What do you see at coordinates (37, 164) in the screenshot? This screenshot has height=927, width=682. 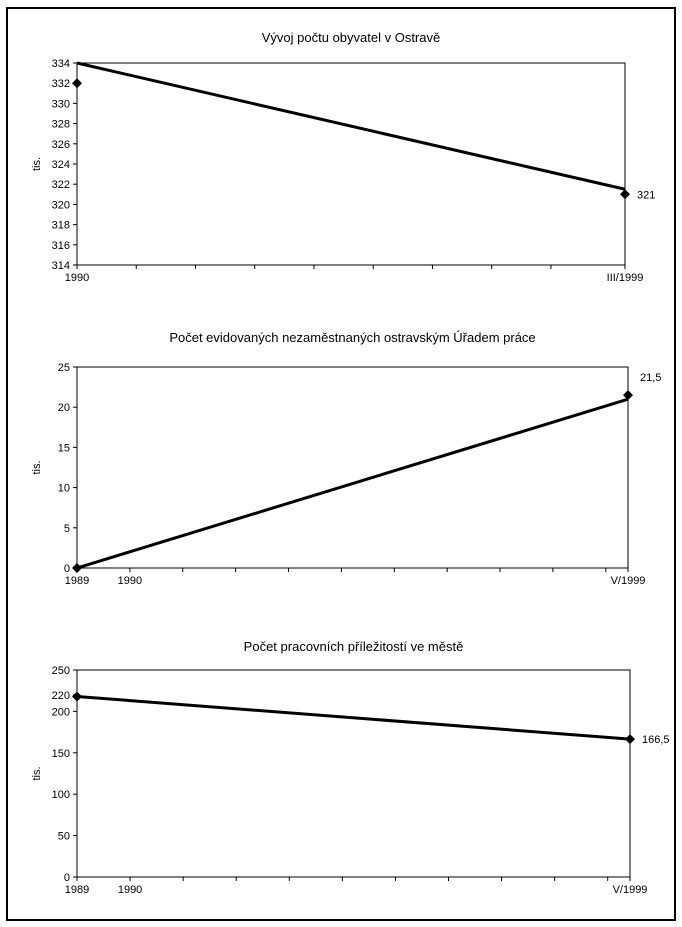 I see `chart1-y-axis-label: tis.` at bounding box center [37, 164].